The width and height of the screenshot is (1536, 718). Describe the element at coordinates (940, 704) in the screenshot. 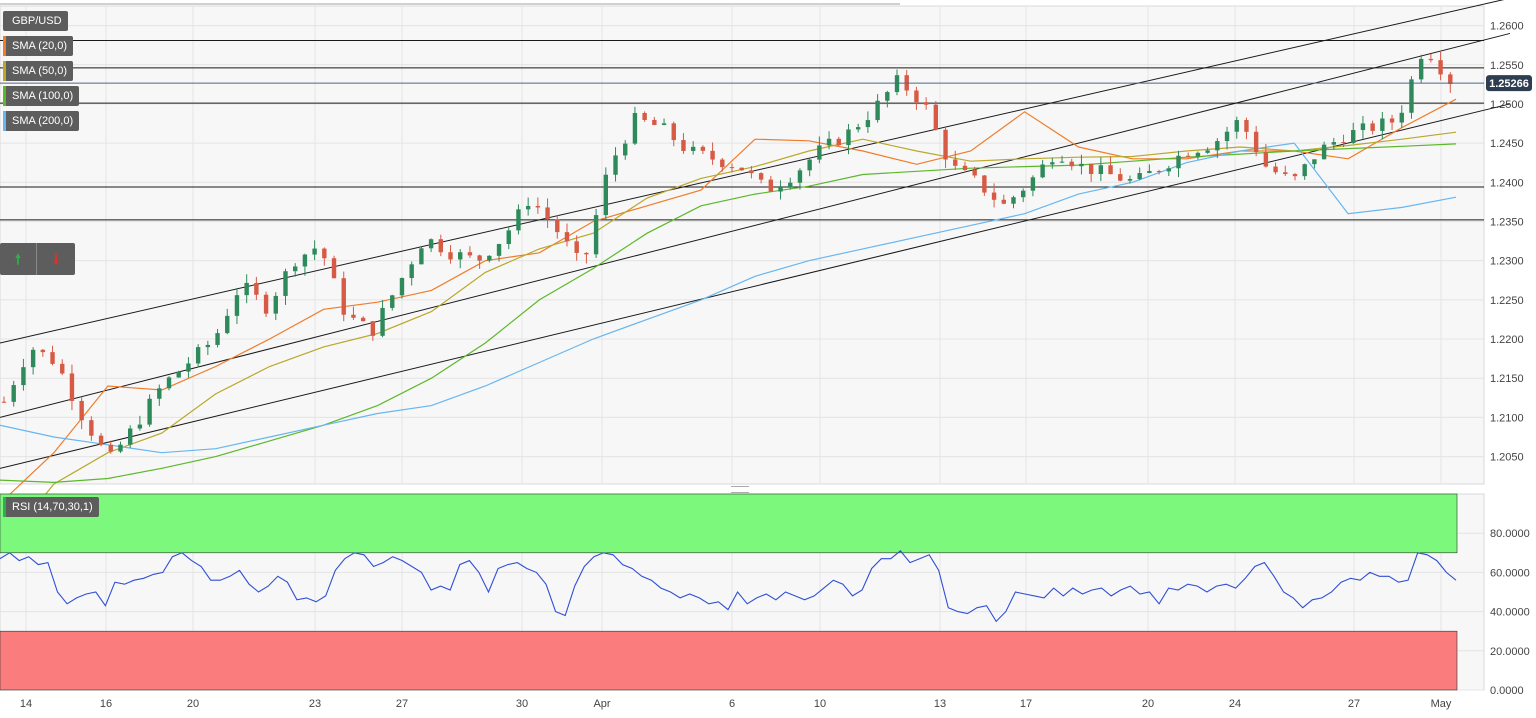

I see `x-tick-label: 13` at that location.